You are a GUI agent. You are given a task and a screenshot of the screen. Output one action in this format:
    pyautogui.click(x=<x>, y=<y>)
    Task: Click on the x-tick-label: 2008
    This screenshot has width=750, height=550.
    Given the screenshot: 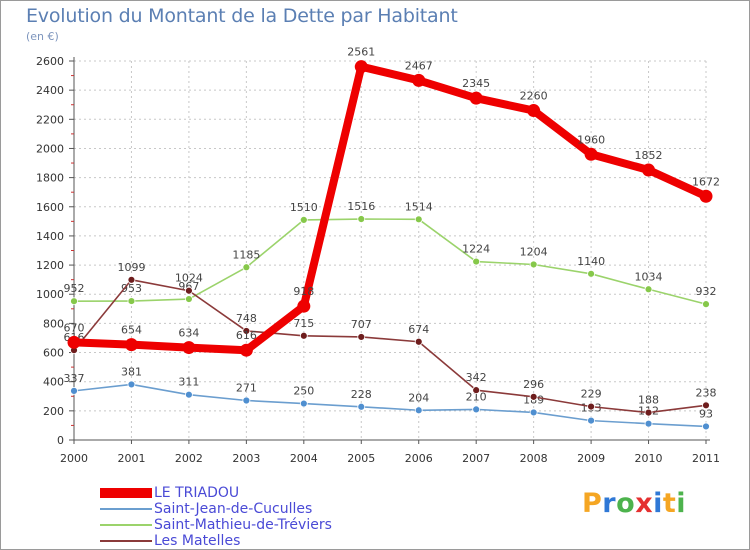 What is the action you would take?
    pyautogui.click(x=534, y=458)
    